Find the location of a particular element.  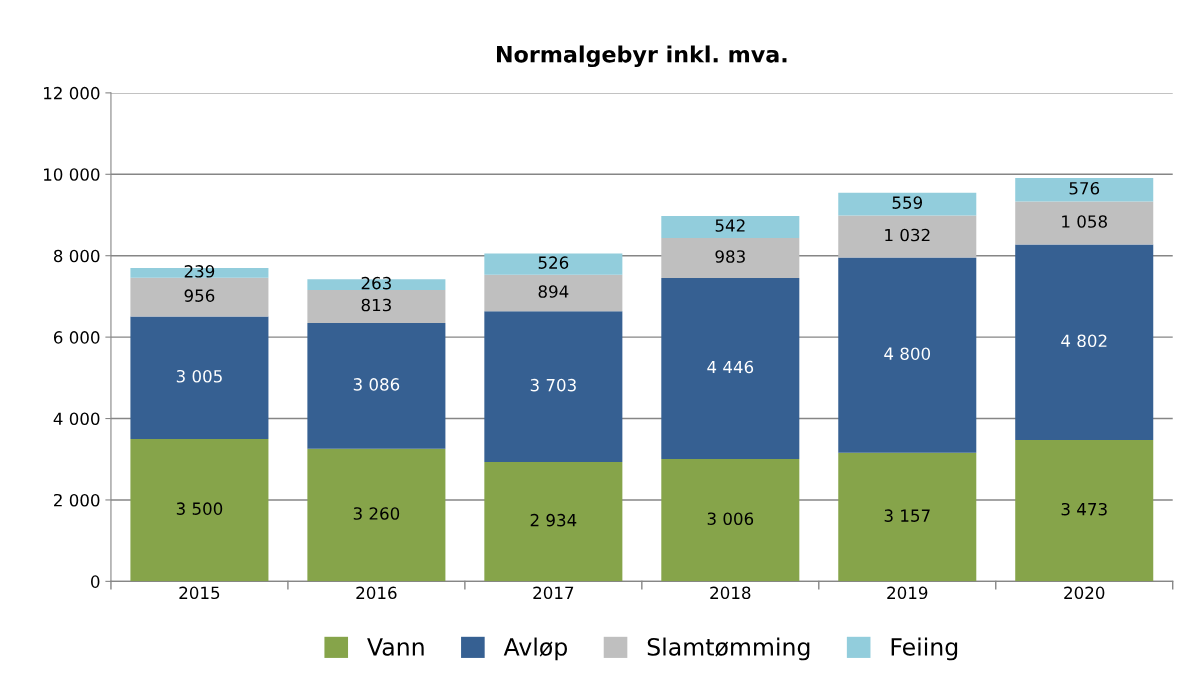

data-label: 813 is located at coordinates (376, 305).